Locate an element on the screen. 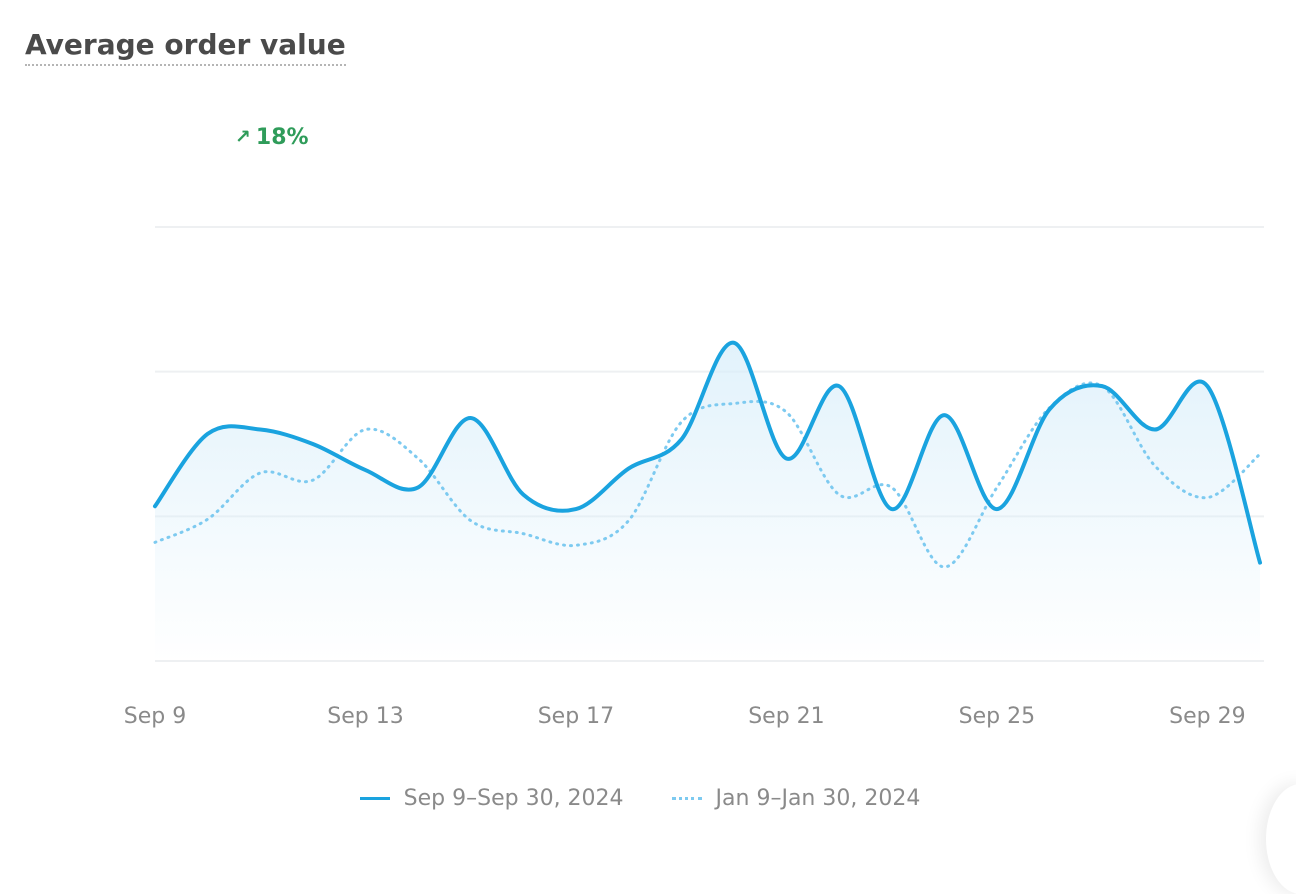 The height and width of the screenshot is (894, 1296). chart-legend: Sep 9–Sep 30, 2024 Jan 9–Jan 30, 2024 is located at coordinates (640, 798).